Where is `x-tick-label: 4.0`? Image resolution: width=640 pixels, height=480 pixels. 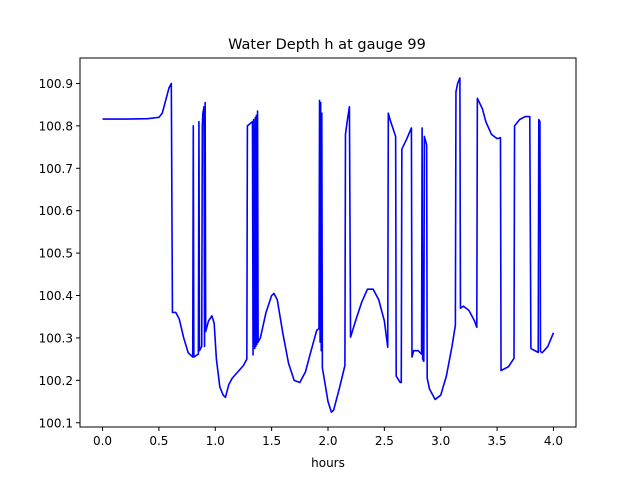
x-tick-label: 4.0 is located at coordinates (553, 441).